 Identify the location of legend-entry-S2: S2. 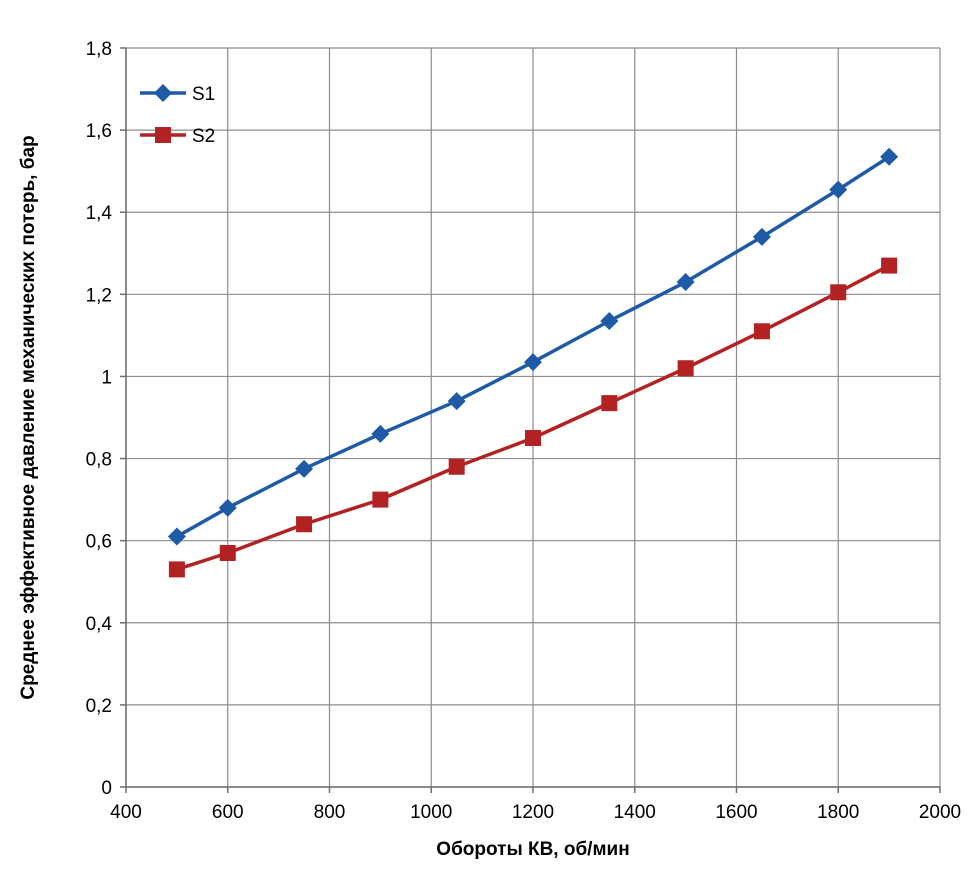
(177, 136).